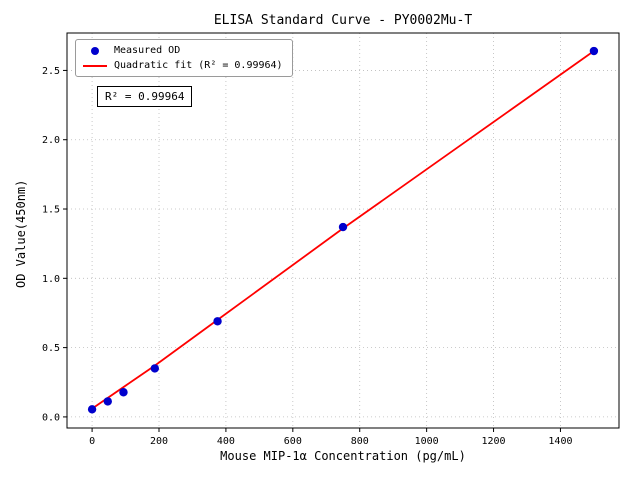  Describe the element at coordinates (95, 50) in the screenshot. I see `scatter-marker-icon` at that location.